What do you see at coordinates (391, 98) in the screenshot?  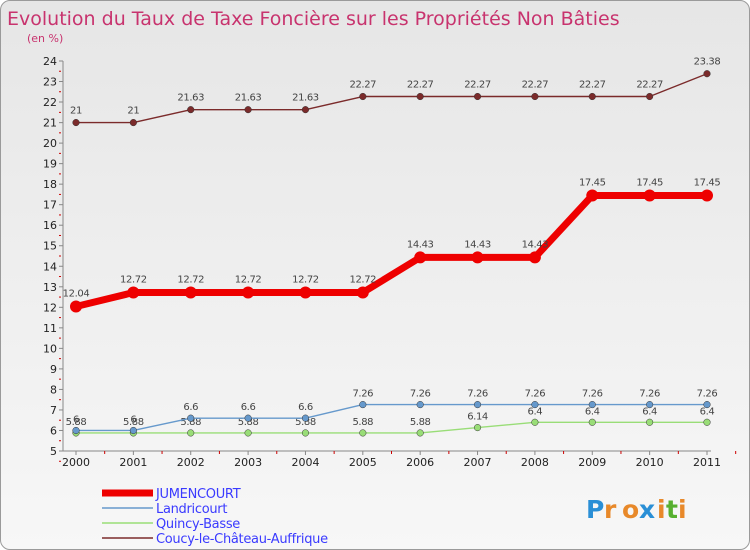 I see `series-line-coucy-le-ch-teau-auffrique` at bounding box center [391, 98].